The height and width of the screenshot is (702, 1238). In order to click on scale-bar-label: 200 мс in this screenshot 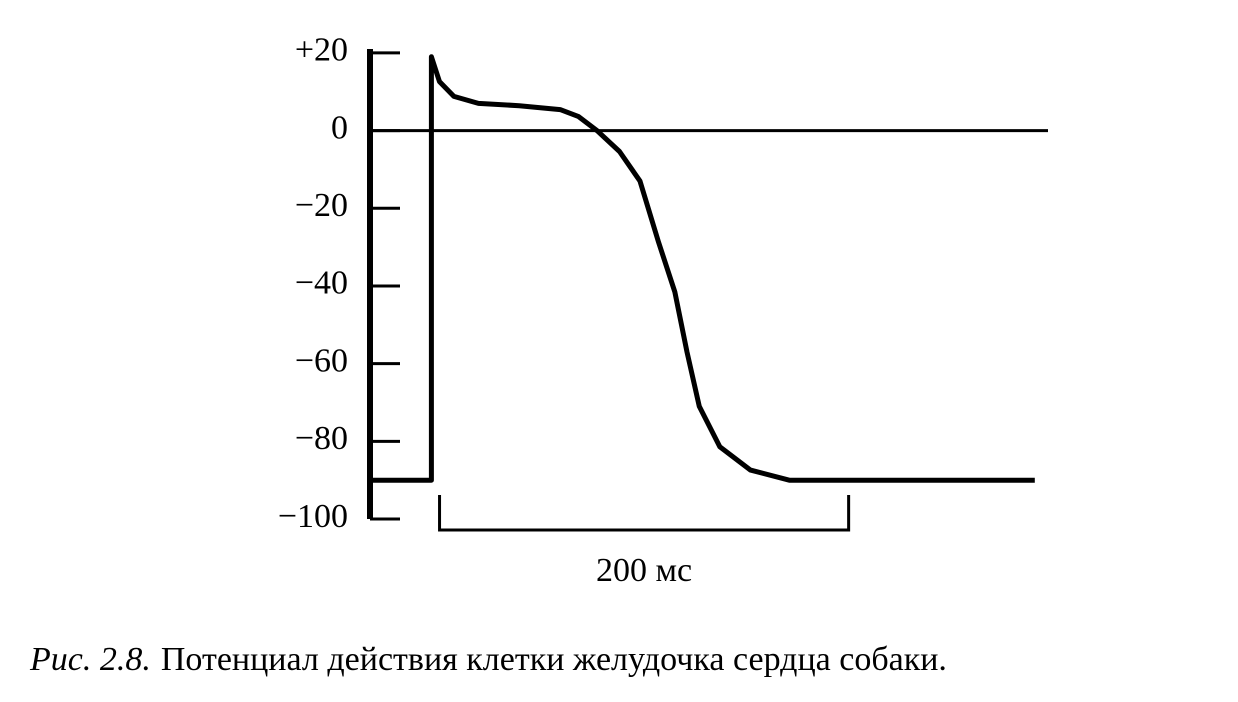, I will do `click(644, 570)`.